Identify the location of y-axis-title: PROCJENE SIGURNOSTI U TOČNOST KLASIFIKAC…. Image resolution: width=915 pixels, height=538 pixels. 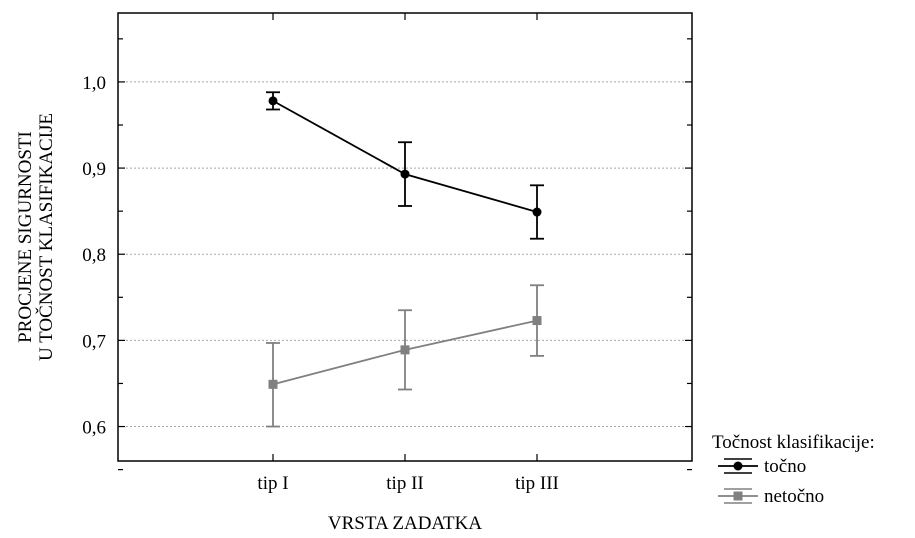
(36, 237).